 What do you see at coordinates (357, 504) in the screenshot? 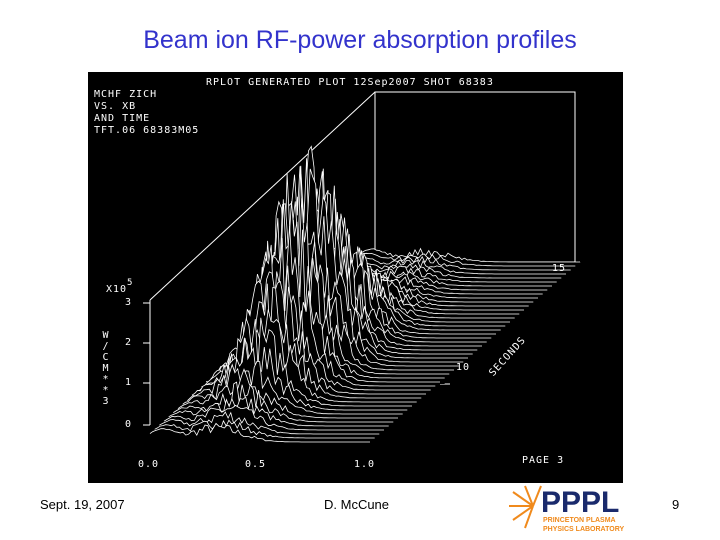
I see `footer-author: D. McCune` at bounding box center [357, 504].